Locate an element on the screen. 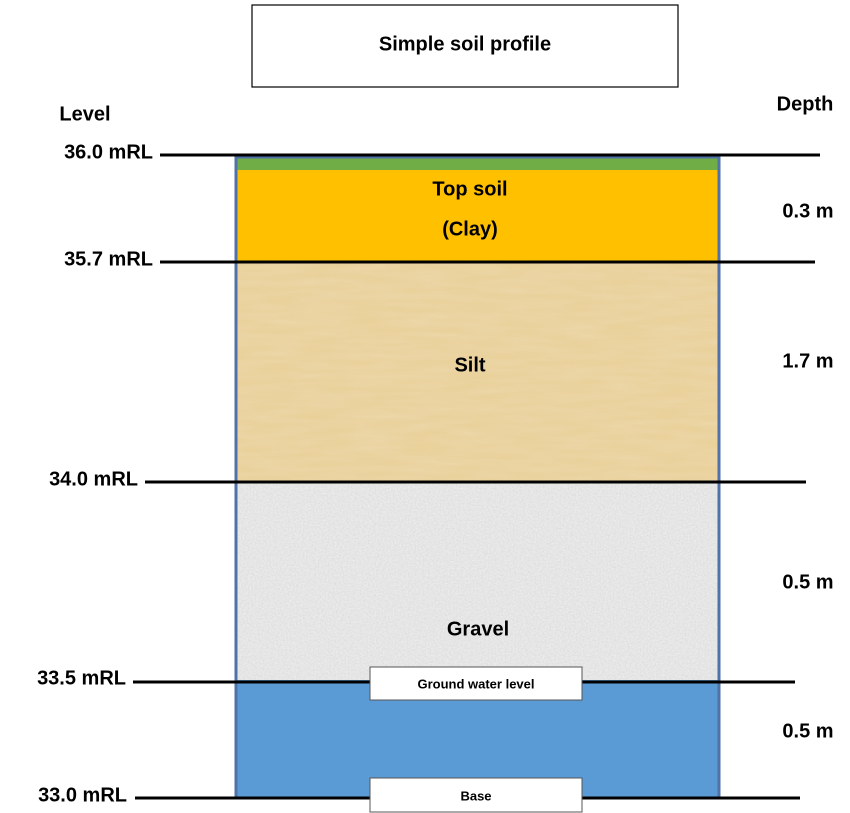  marker-label: Ground water level is located at coordinates (475, 683).